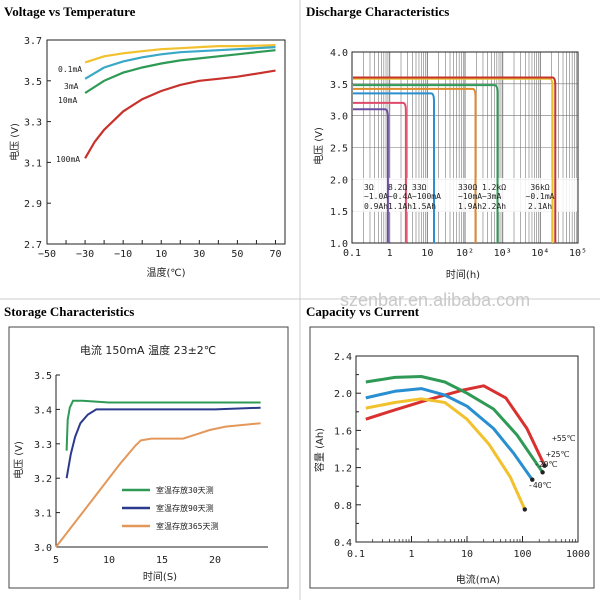 This screenshot has height=600, width=600. What do you see at coordinates (70, 69) in the screenshot?
I see `series-label: 0.1mA` at bounding box center [70, 69].